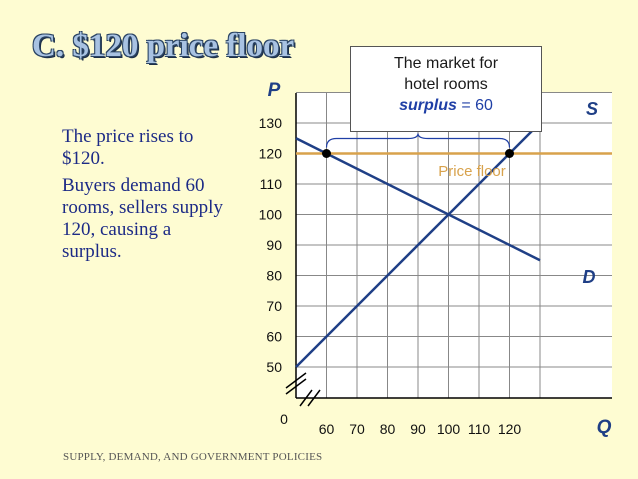  I want to click on y-tick-label: 50, so click(274, 367).